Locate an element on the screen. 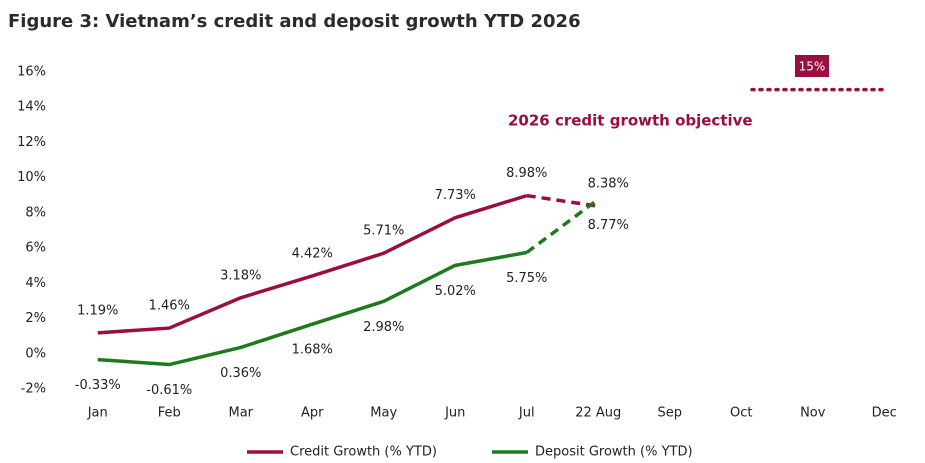 This screenshot has height=463, width=925. y-tick-label: 12% is located at coordinates (31, 142).